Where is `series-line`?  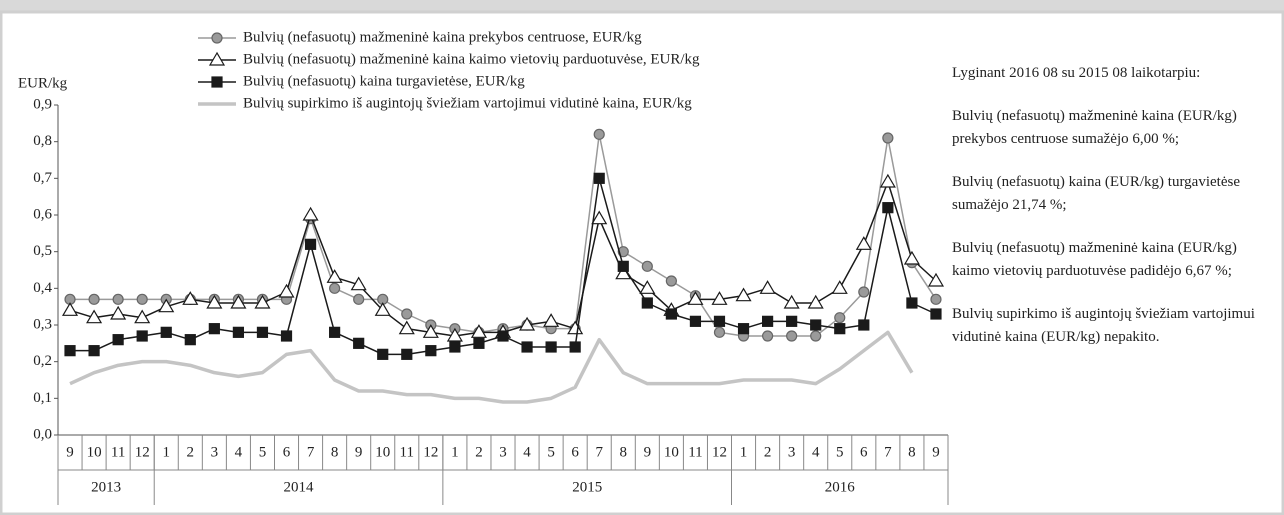
series-line is located at coordinates (491, 367).